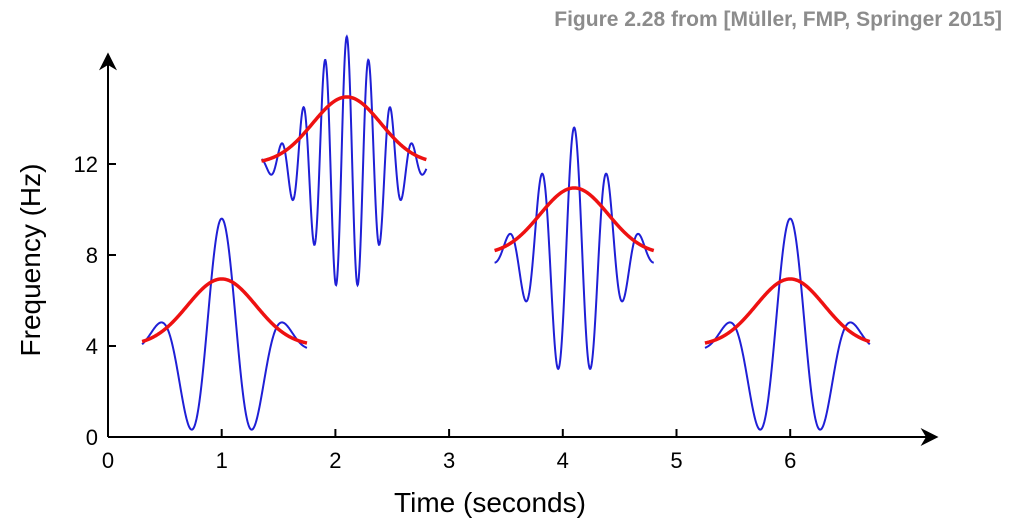  What do you see at coordinates (92, 437) in the screenshot?
I see `y-tick-label: 0` at bounding box center [92, 437].